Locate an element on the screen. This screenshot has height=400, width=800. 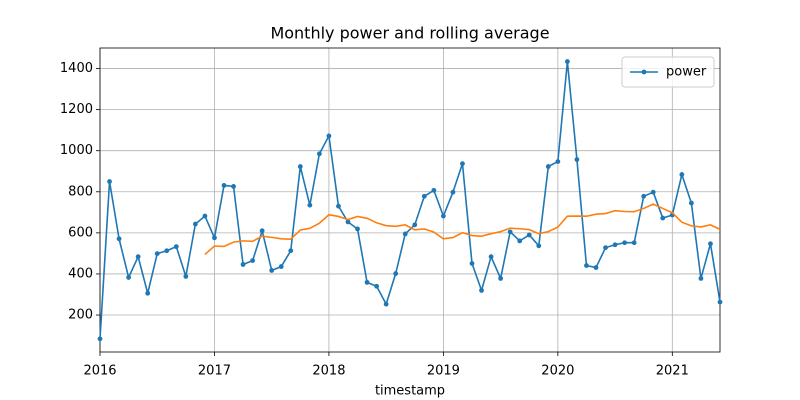
y-tick-label: 800 is located at coordinates (80, 191).